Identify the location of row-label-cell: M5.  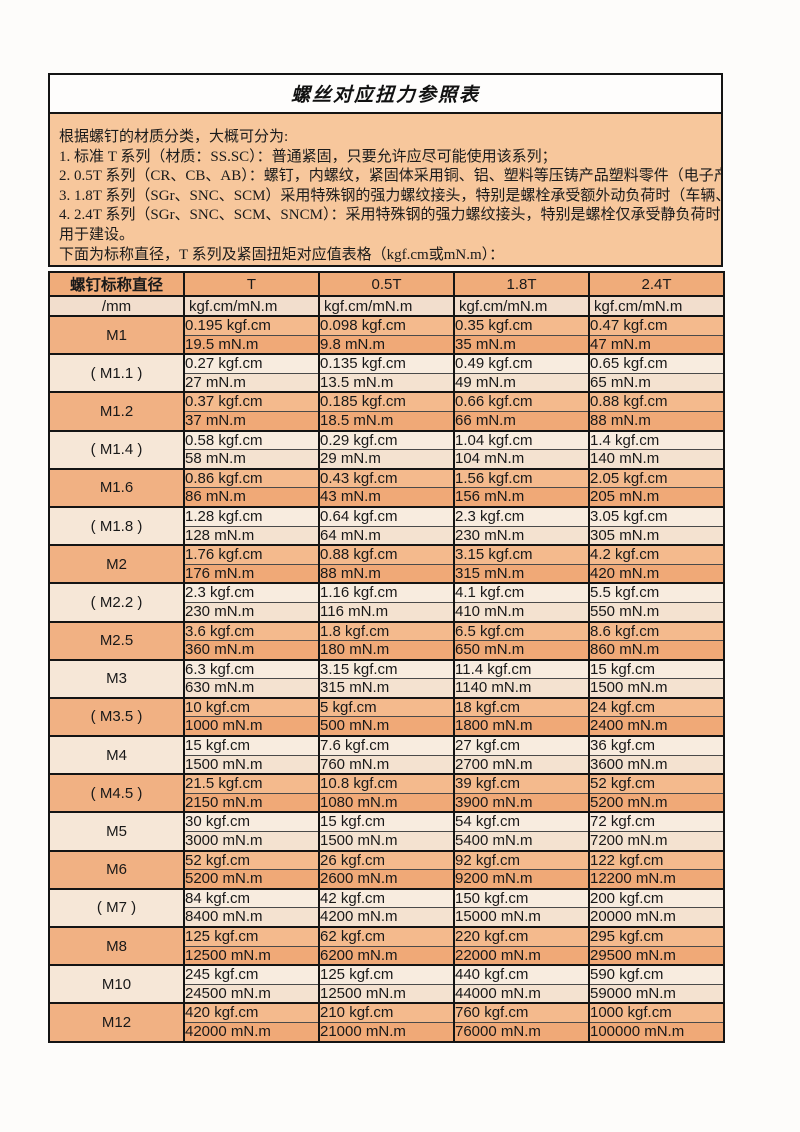
(116, 831).